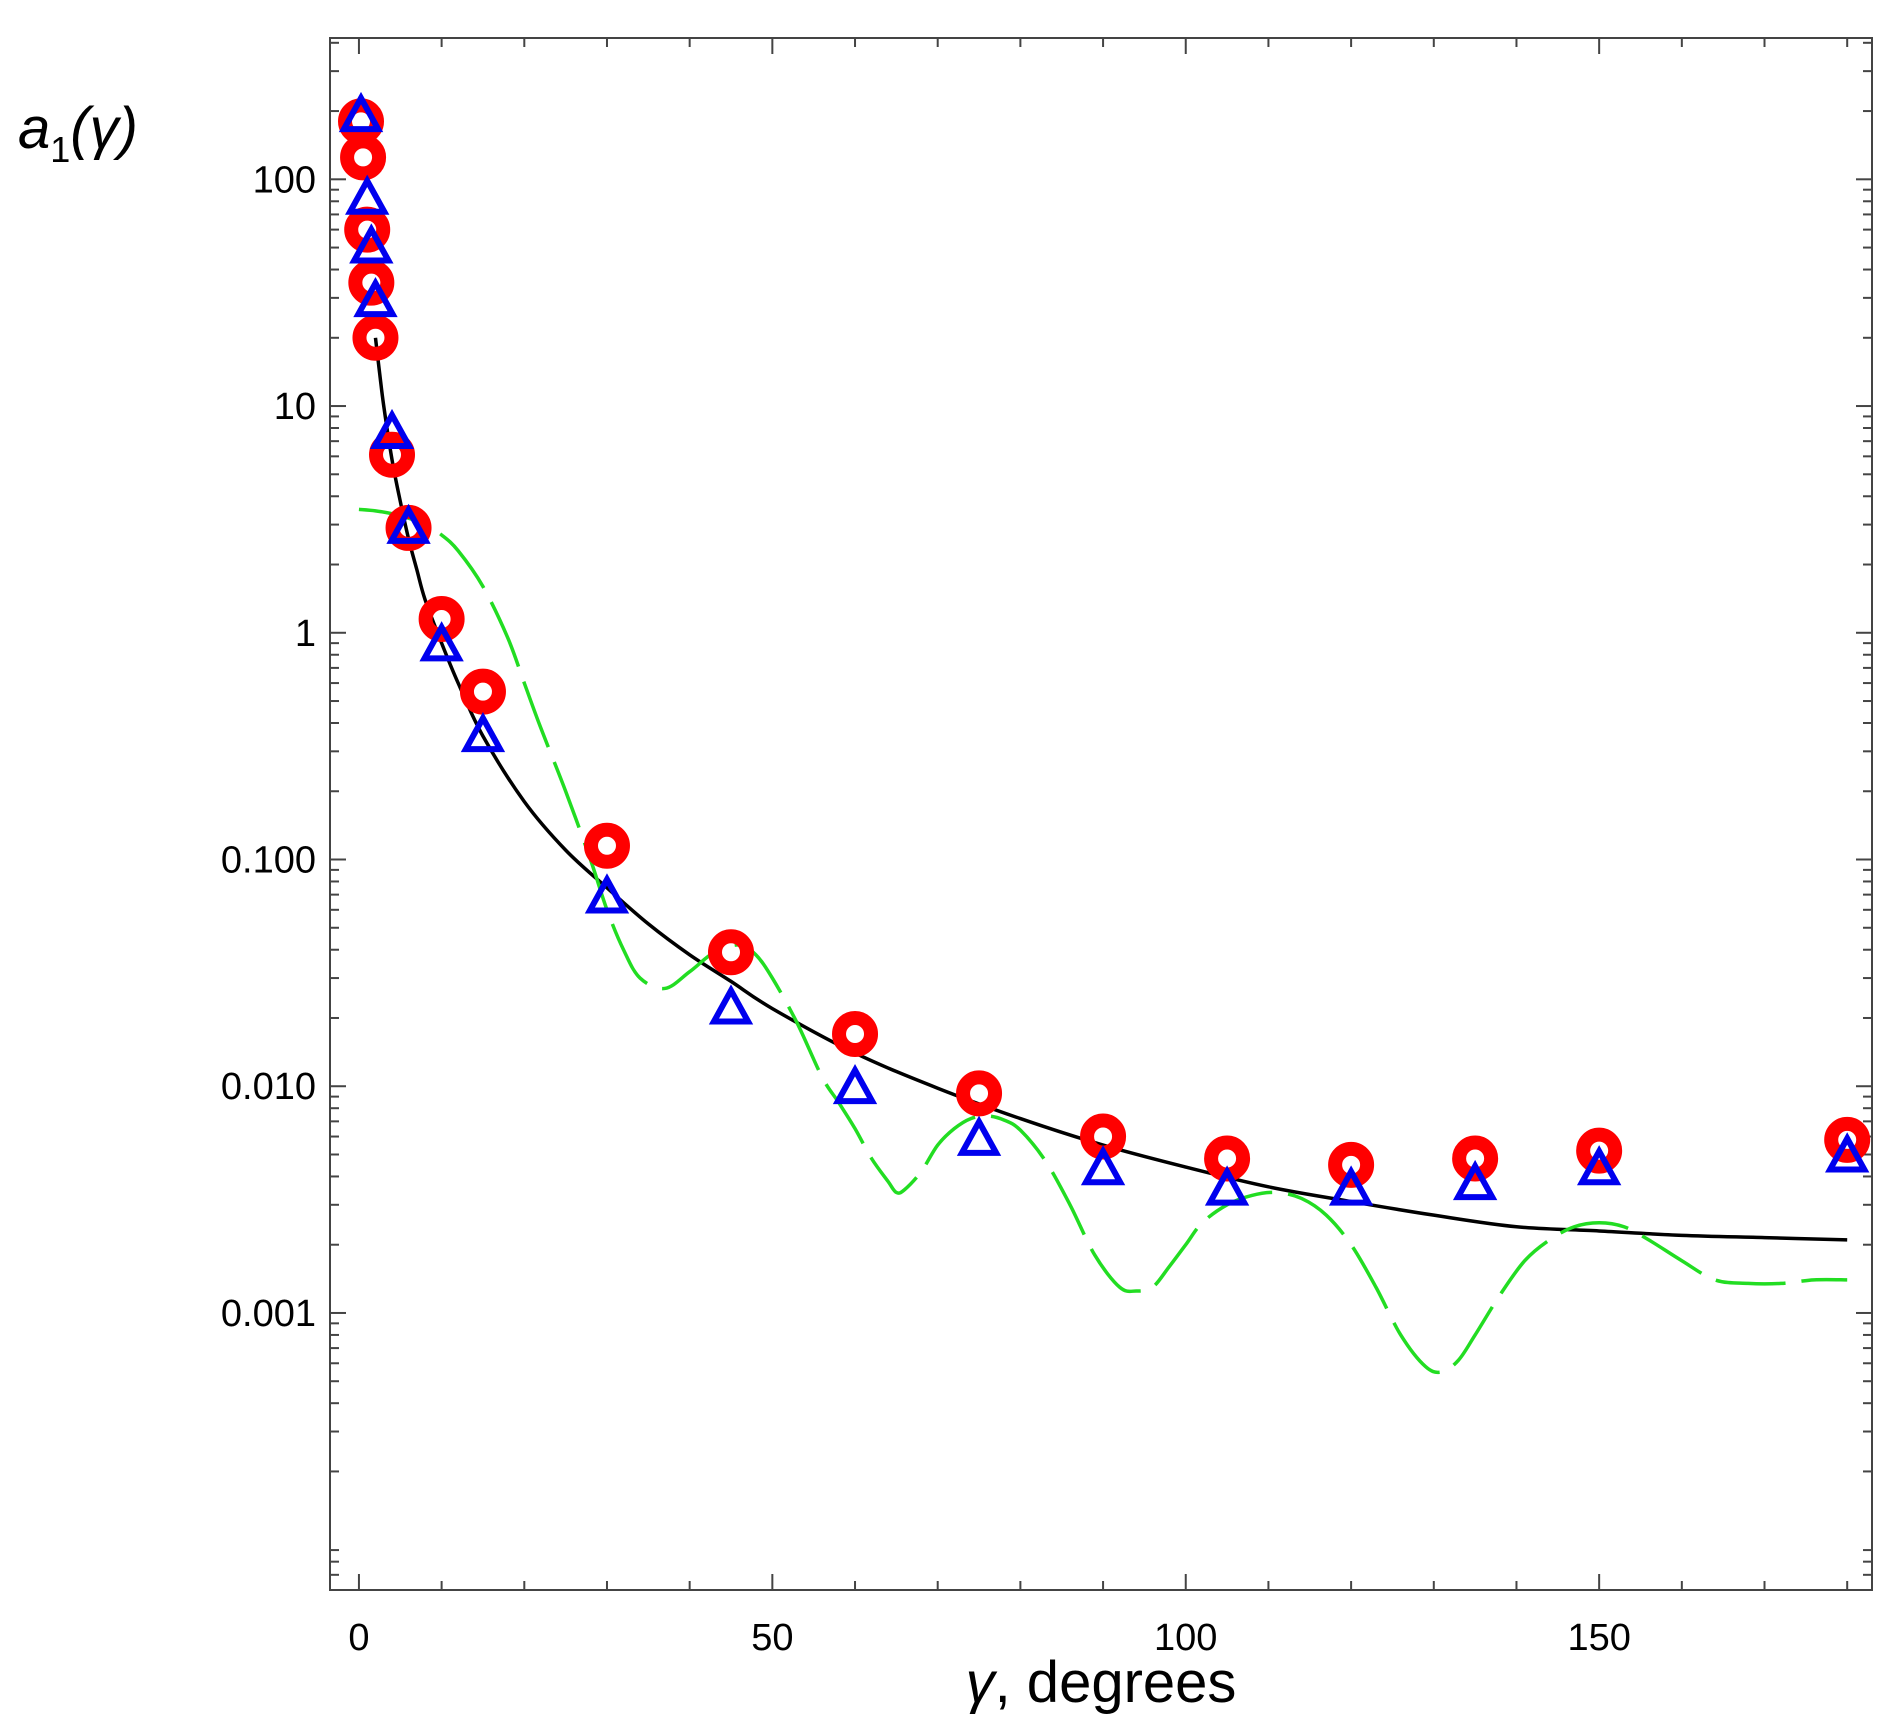 The height and width of the screenshot is (1730, 1882). I want to click on x-axis-label: γ, degrees, so click(1101, 1682).